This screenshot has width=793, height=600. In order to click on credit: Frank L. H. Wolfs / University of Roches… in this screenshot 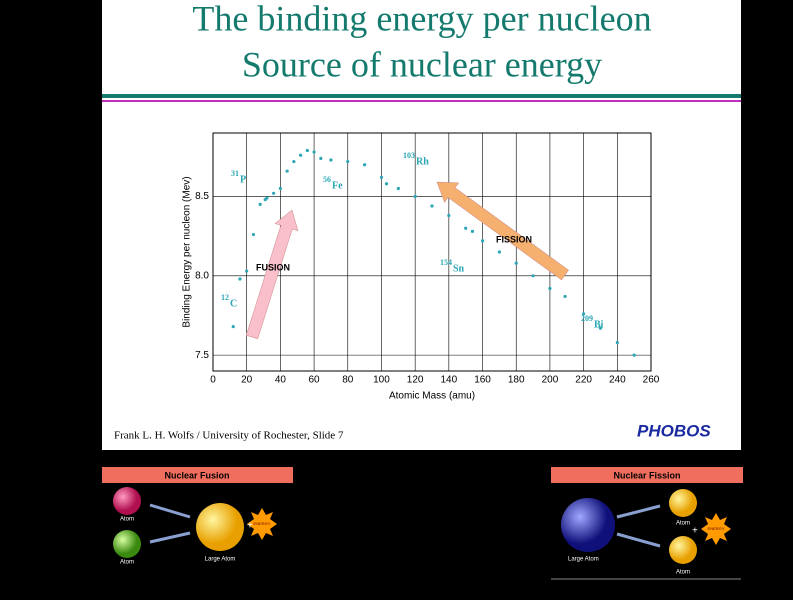, I will do `click(229, 436)`.